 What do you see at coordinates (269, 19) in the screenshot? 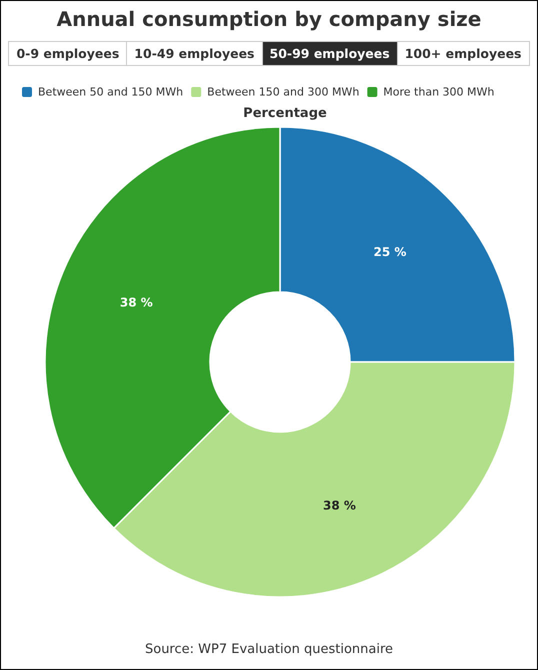
I see `chart-title: Annual consumption by company size` at bounding box center [269, 19].